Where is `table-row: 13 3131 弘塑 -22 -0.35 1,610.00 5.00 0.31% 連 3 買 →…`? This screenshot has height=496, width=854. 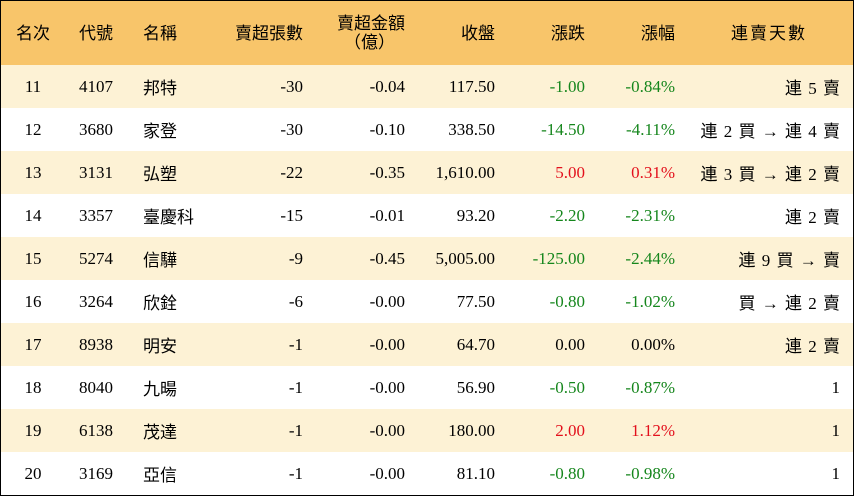 table-row: 13 3131 弘塑 -22 -0.35 1,610.00 5.00 0.31% 連 3 買 →… is located at coordinates (427, 172).